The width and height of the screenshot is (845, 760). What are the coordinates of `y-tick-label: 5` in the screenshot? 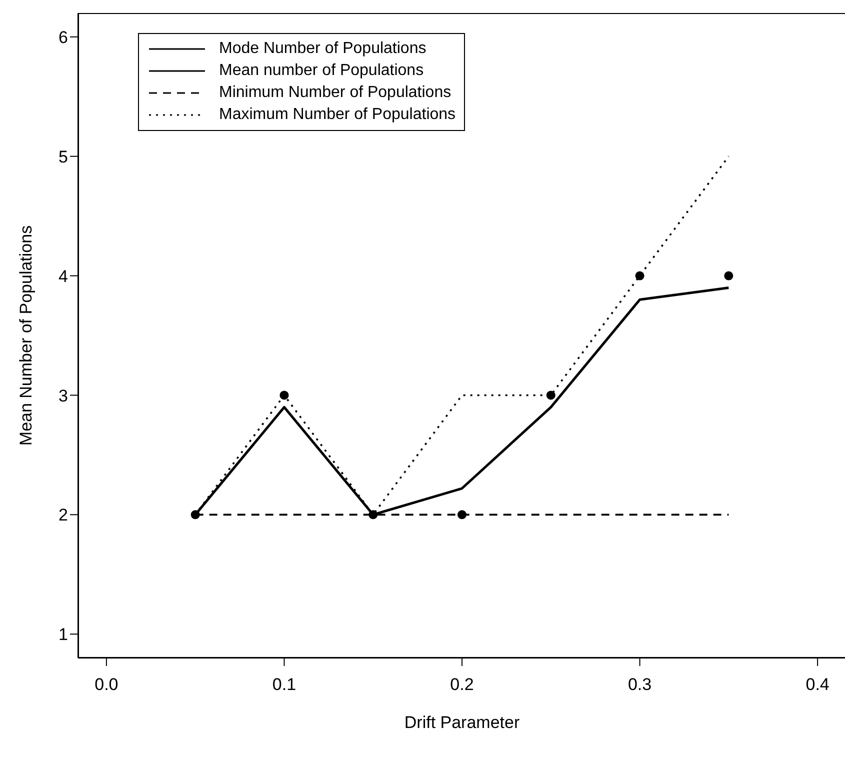 It's located at (63, 156).